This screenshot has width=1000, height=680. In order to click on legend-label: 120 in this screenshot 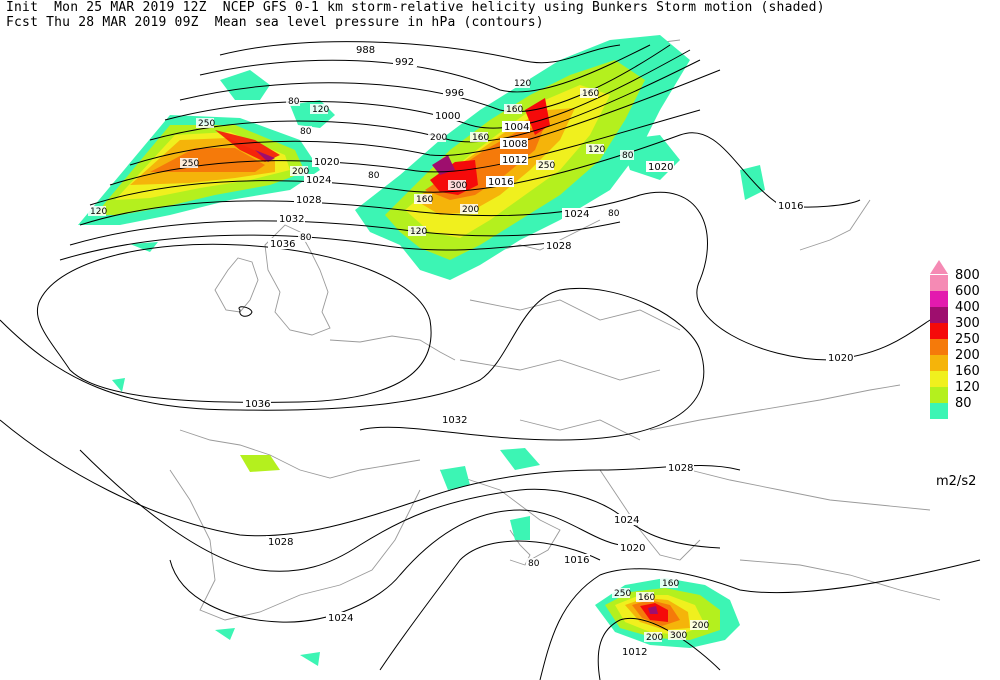, I will do `click(967, 387)`.